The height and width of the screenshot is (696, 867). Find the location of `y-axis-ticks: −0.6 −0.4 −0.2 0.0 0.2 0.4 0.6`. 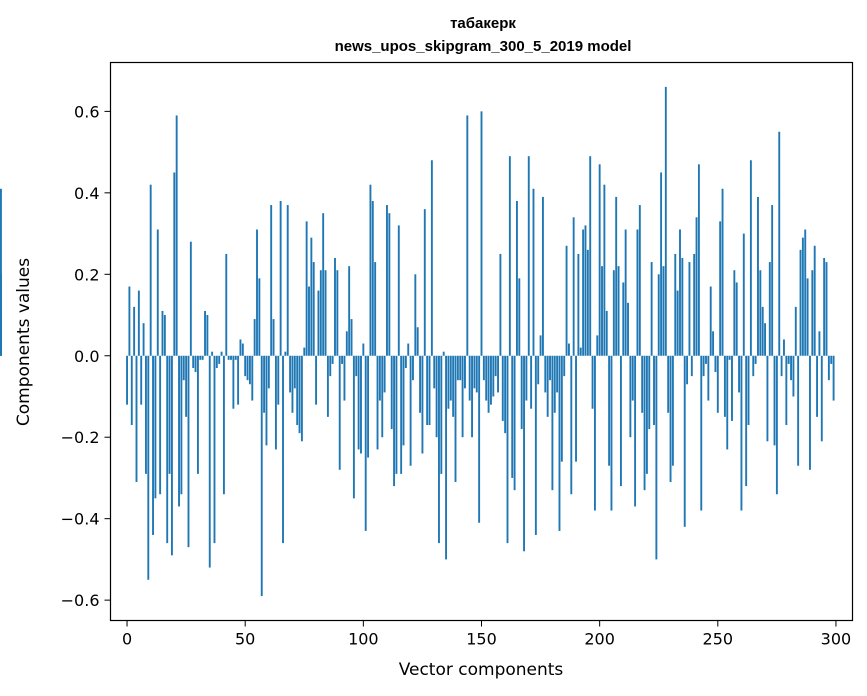

y-axis-ticks: −0.6 −0.4 −0.2 0.0 0.2 0.4 0.6 is located at coordinates (86, 356).